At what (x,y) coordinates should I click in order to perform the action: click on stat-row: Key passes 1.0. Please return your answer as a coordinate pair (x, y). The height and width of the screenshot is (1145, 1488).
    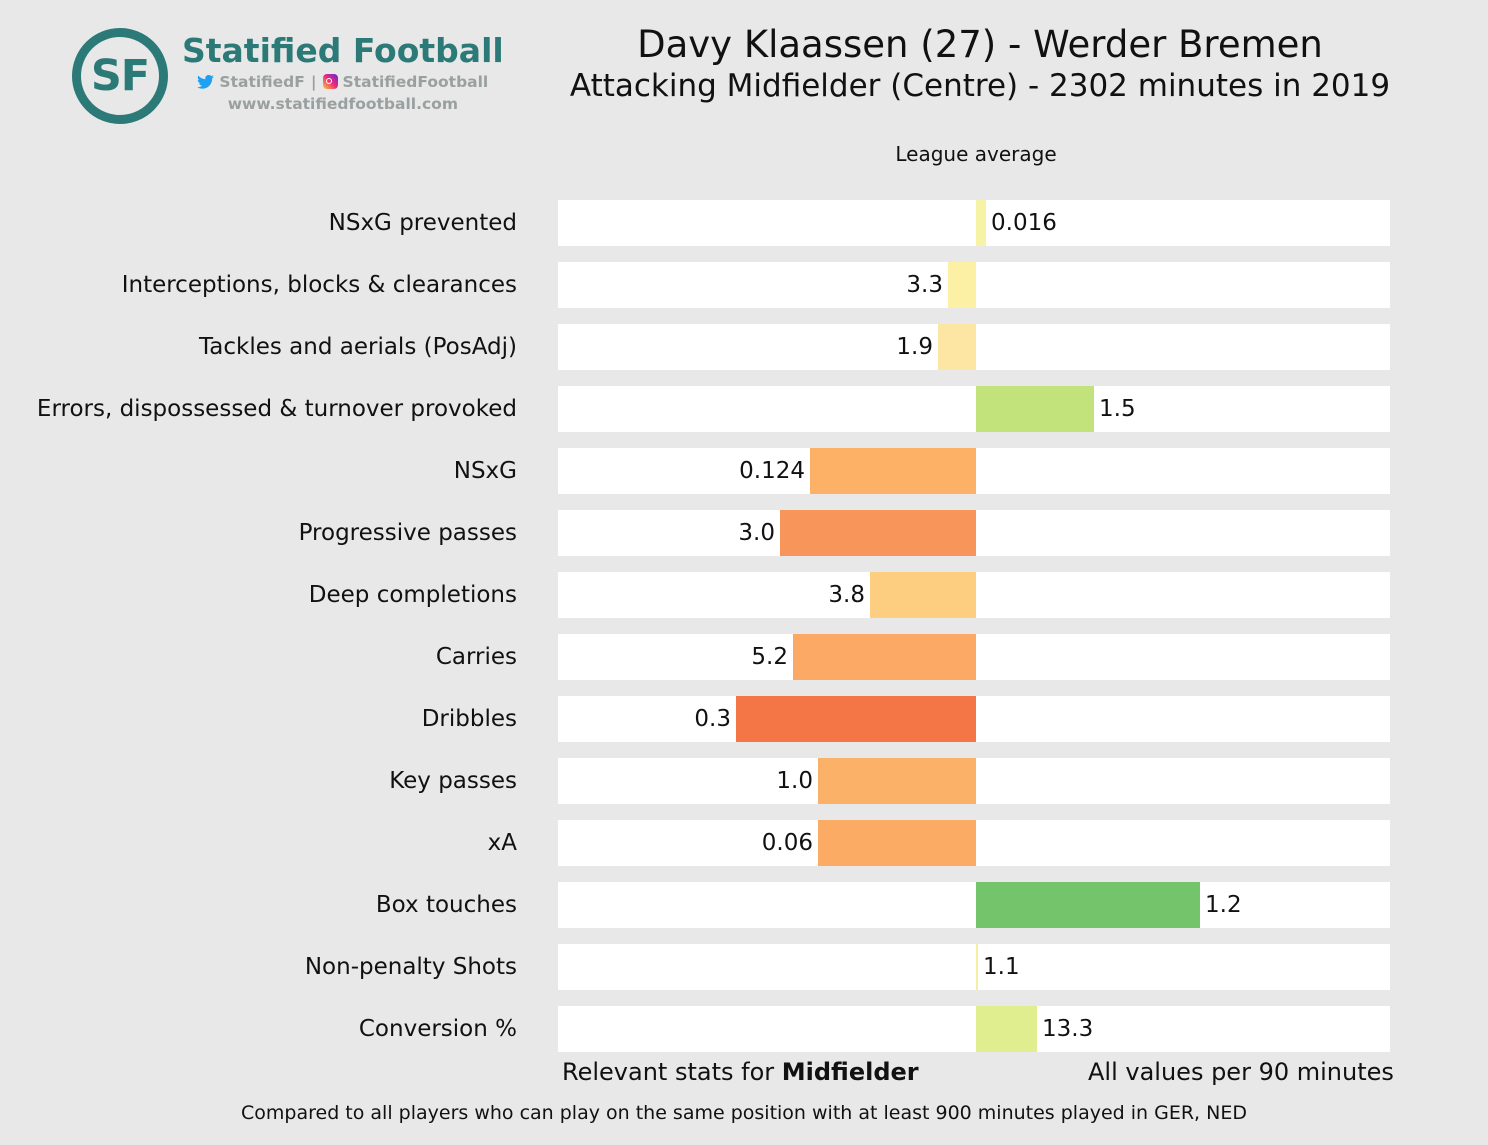
    Looking at the image, I should click on (744, 781).